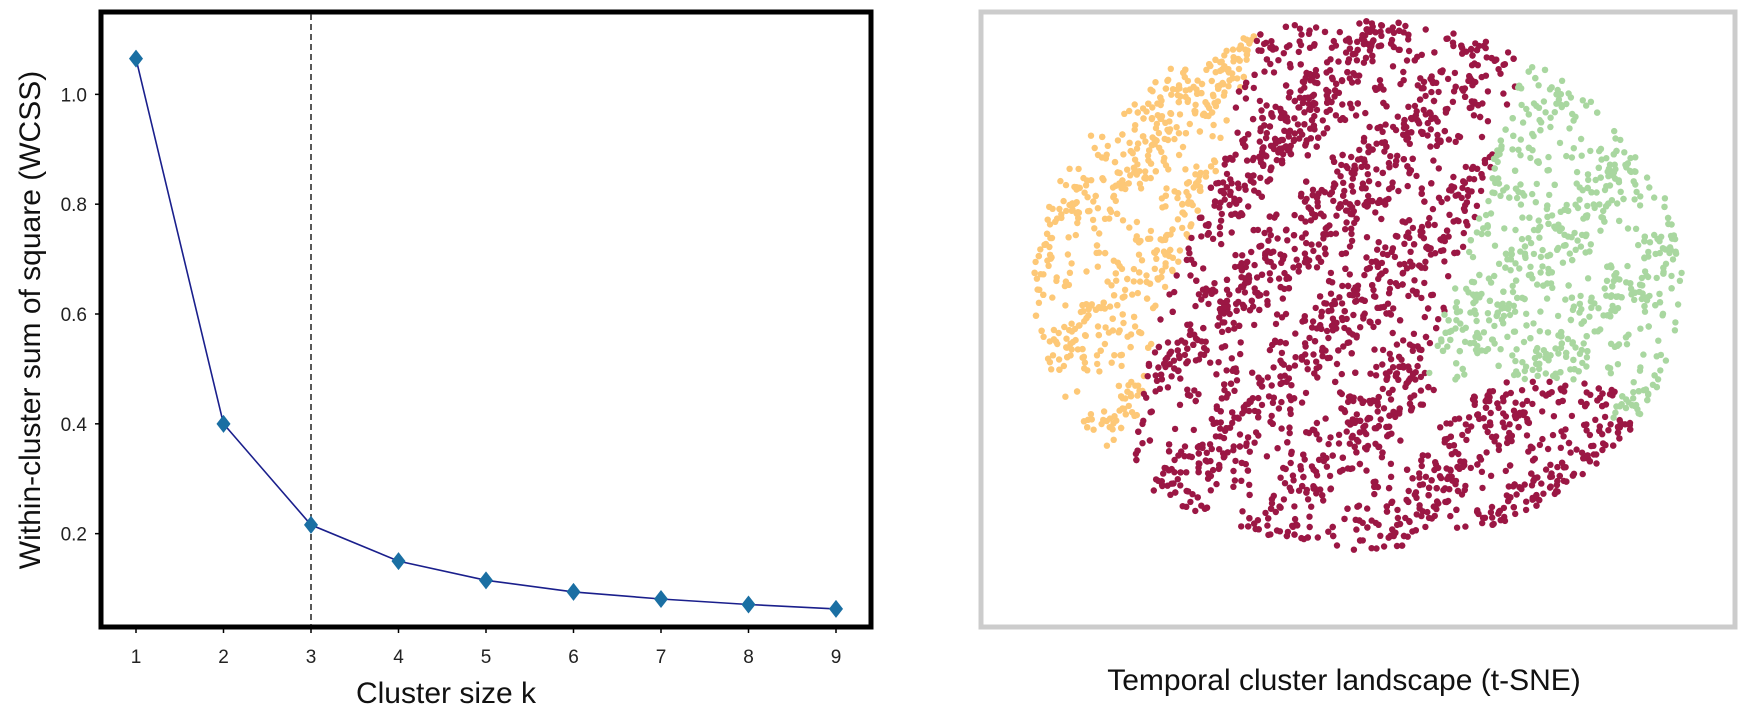 The width and height of the screenshot is (1750, 712). Describe the element at coordinates (661, 598) in the screenshot. I see `elbow-point-k7` at that location.